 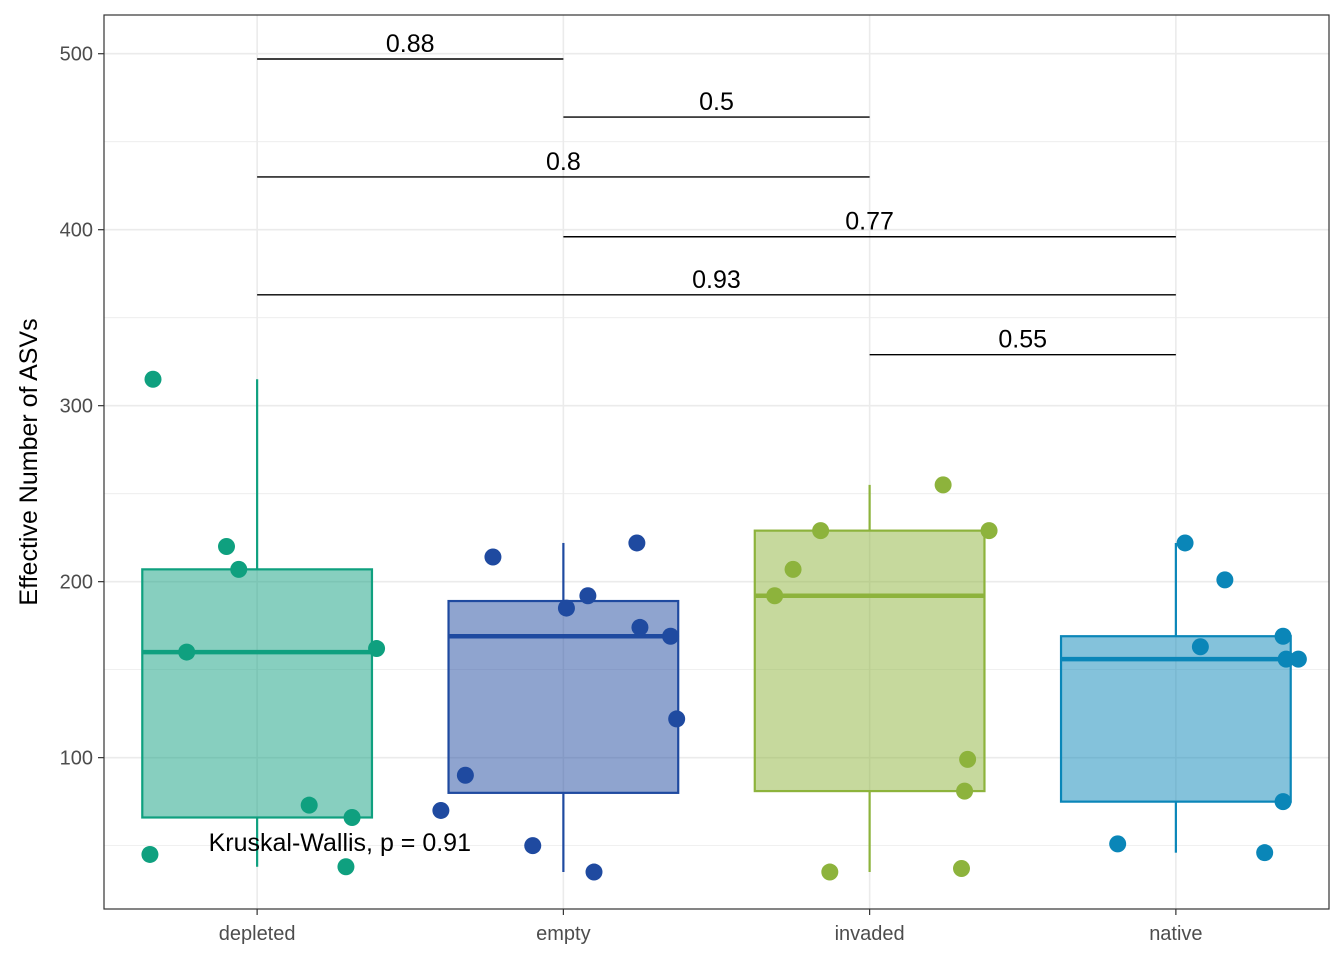 I want to click on comparison-p-value: 0.8, so click(x=563, y=162).